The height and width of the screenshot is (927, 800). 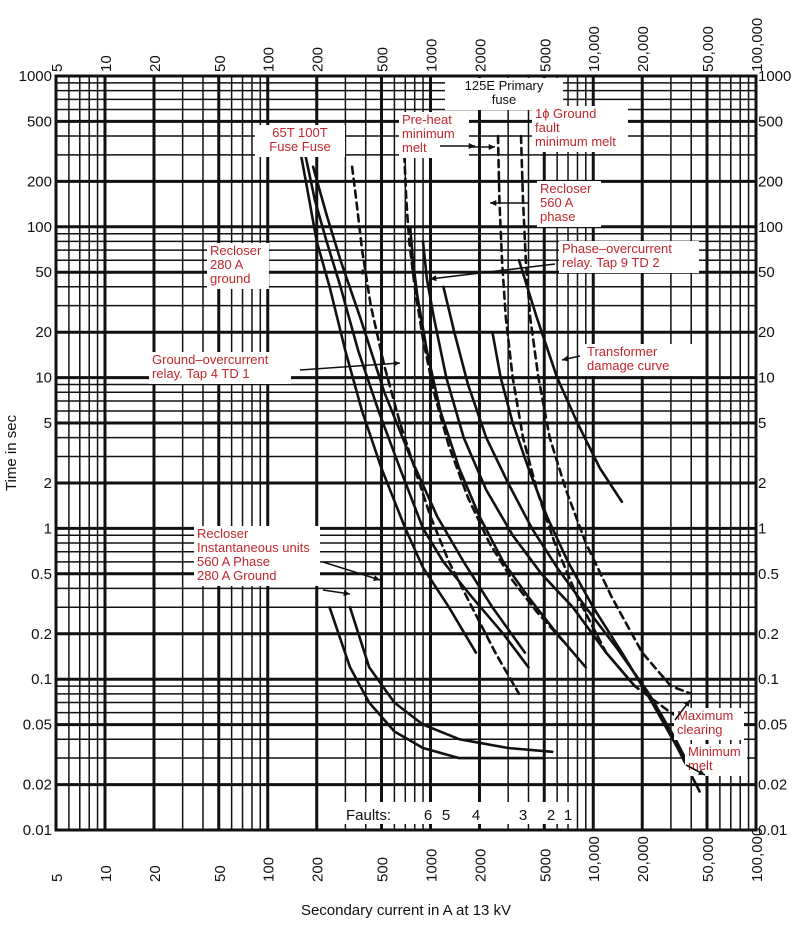 I want to click on fault-markers: Faults: 6 5 4 3 2 1, so click(x=459, y=813).